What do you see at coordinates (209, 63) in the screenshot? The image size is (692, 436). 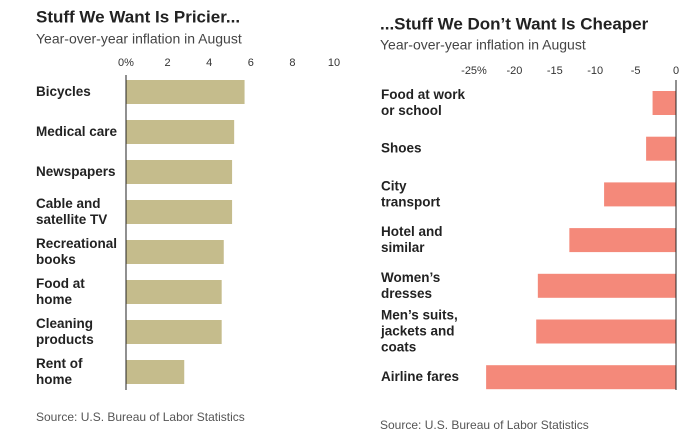 I see `x-tick-label: 4` at bounding box center [209, 63].